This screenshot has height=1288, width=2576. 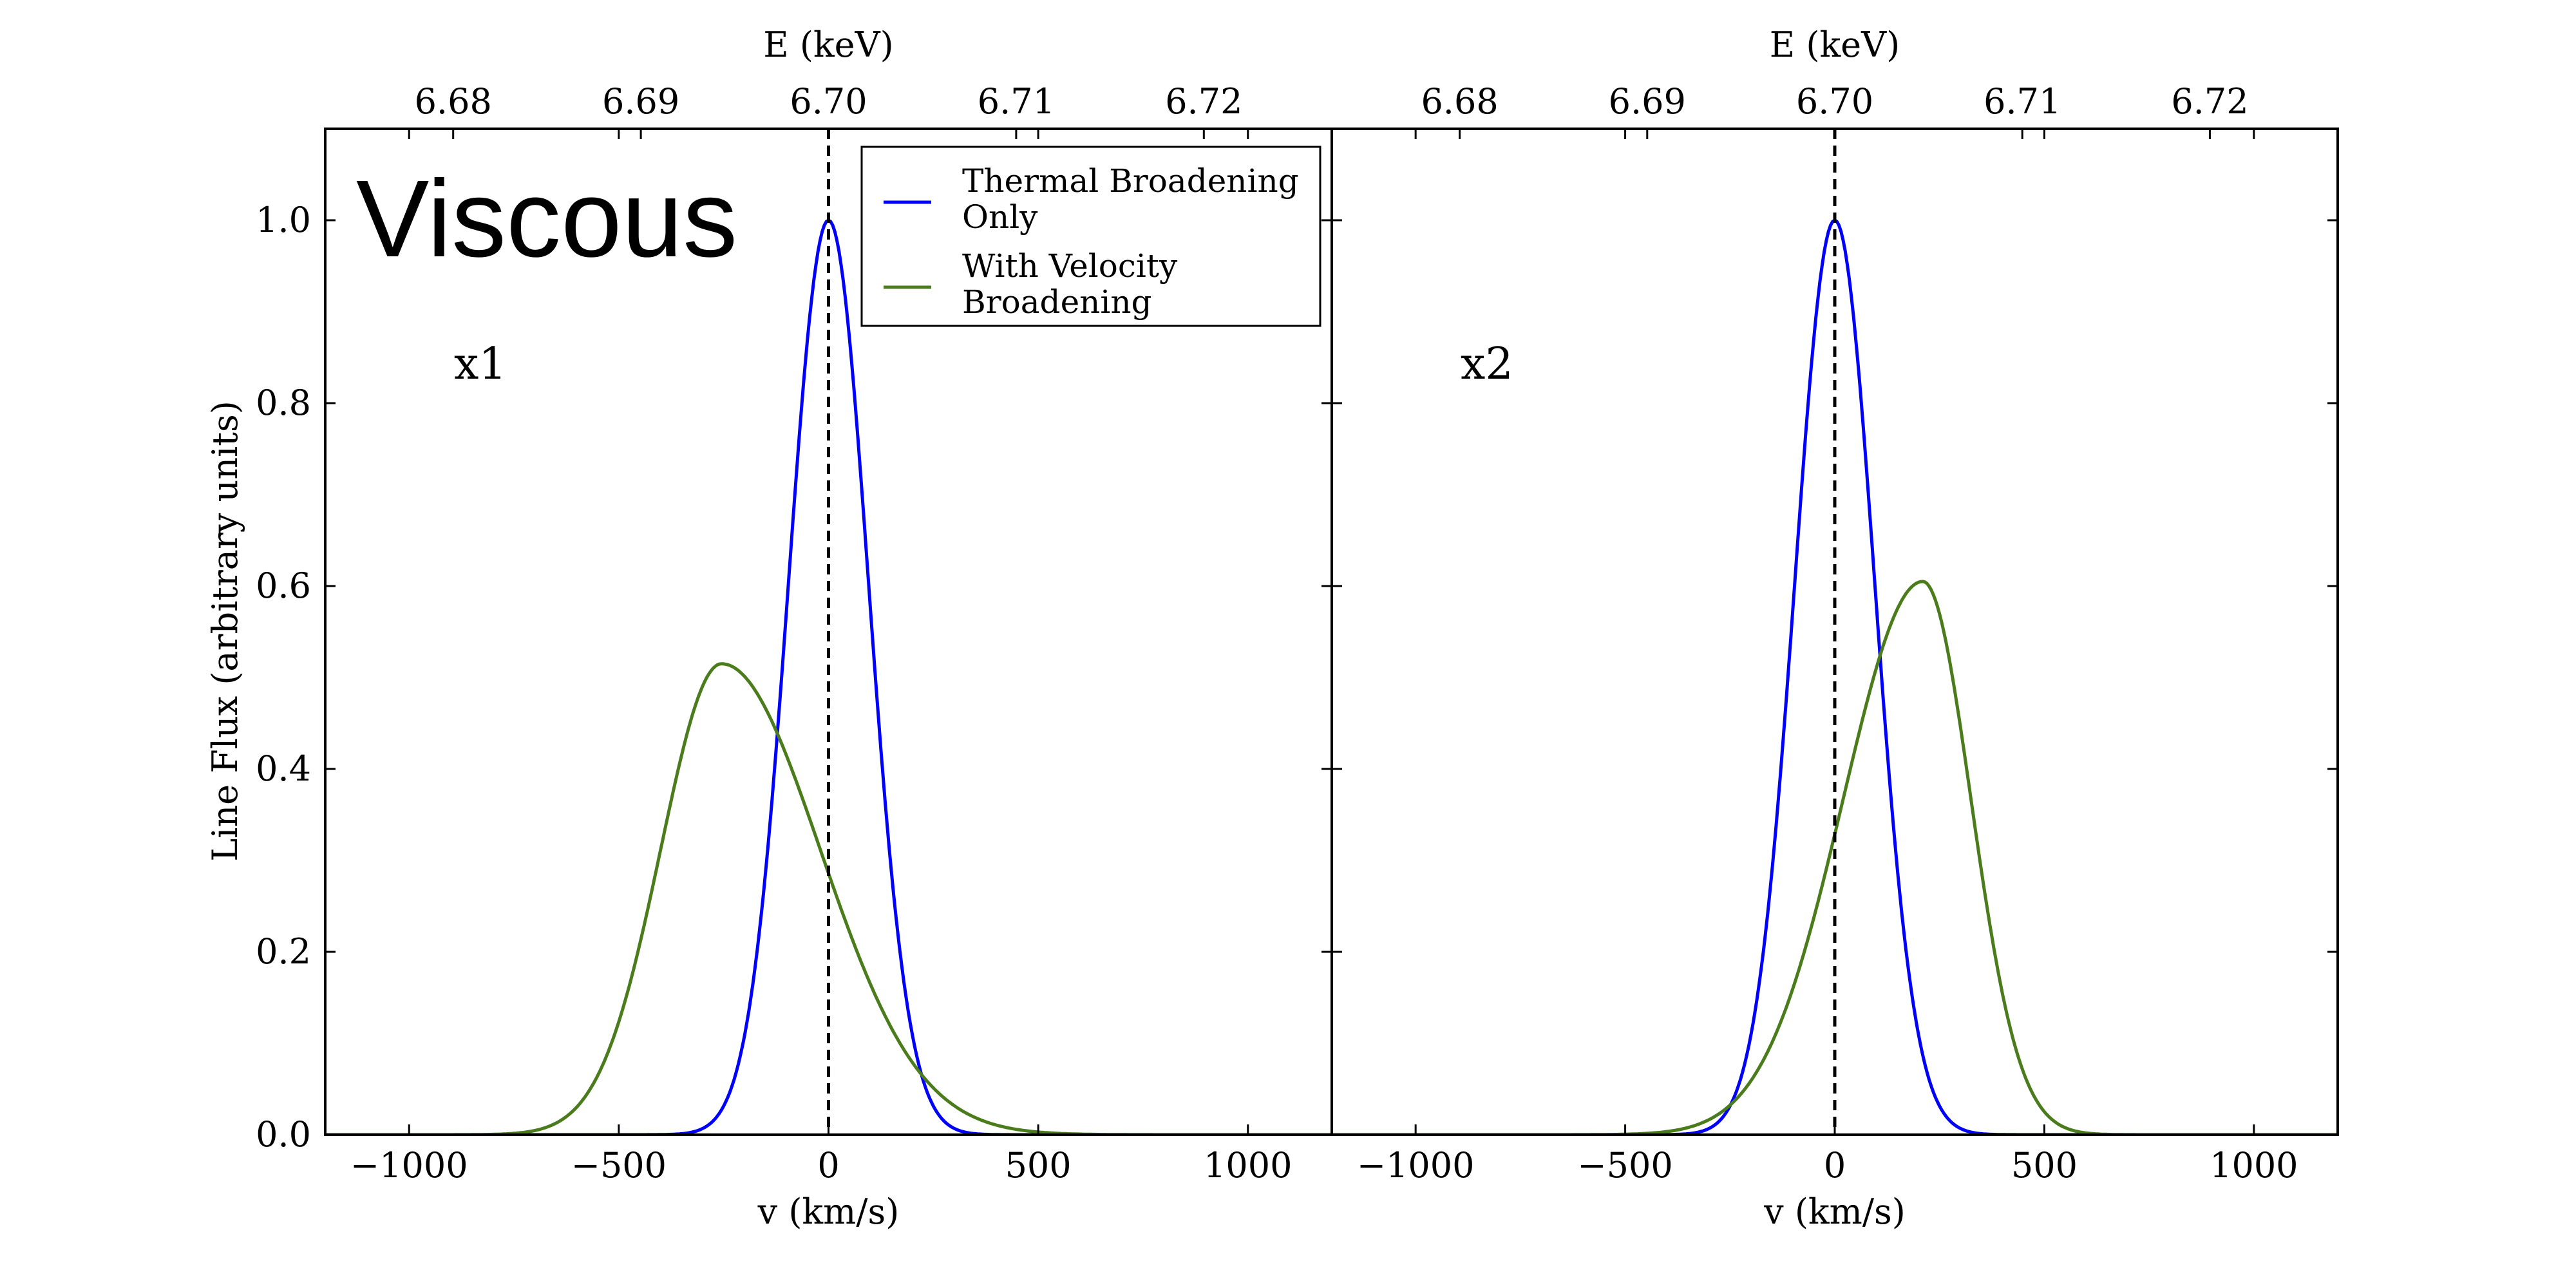 What do you see at coordinates (1000, 217) in the screenshot?
I see `legend-label: Only` at bounding box center [1000, 217].